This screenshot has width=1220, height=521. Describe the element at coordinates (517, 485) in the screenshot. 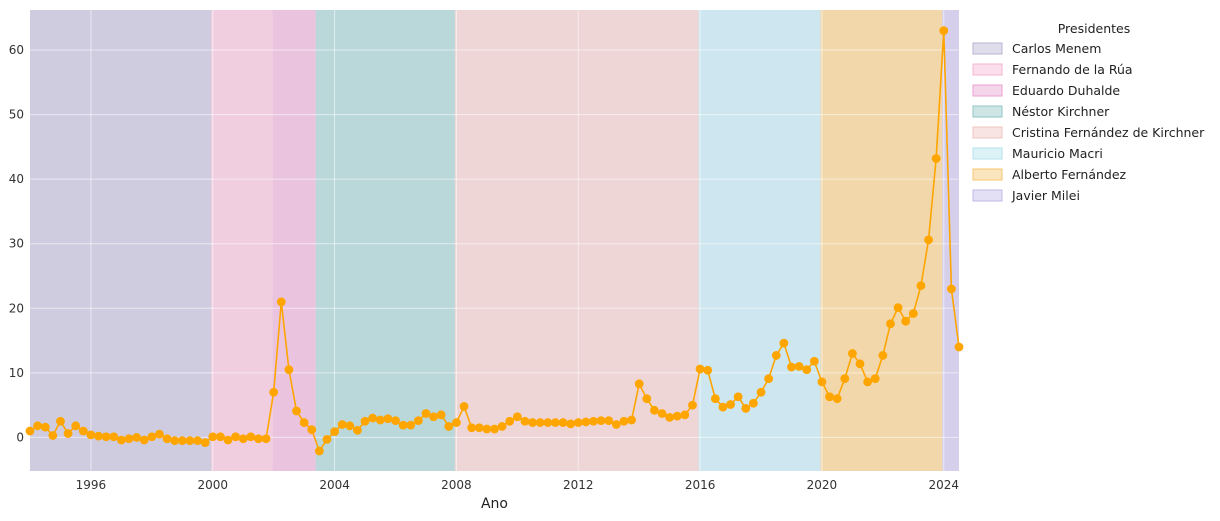

I see `x-axis-ticks: 1996 2000 2004 2008 2012 2016 2020 2024` at that location.